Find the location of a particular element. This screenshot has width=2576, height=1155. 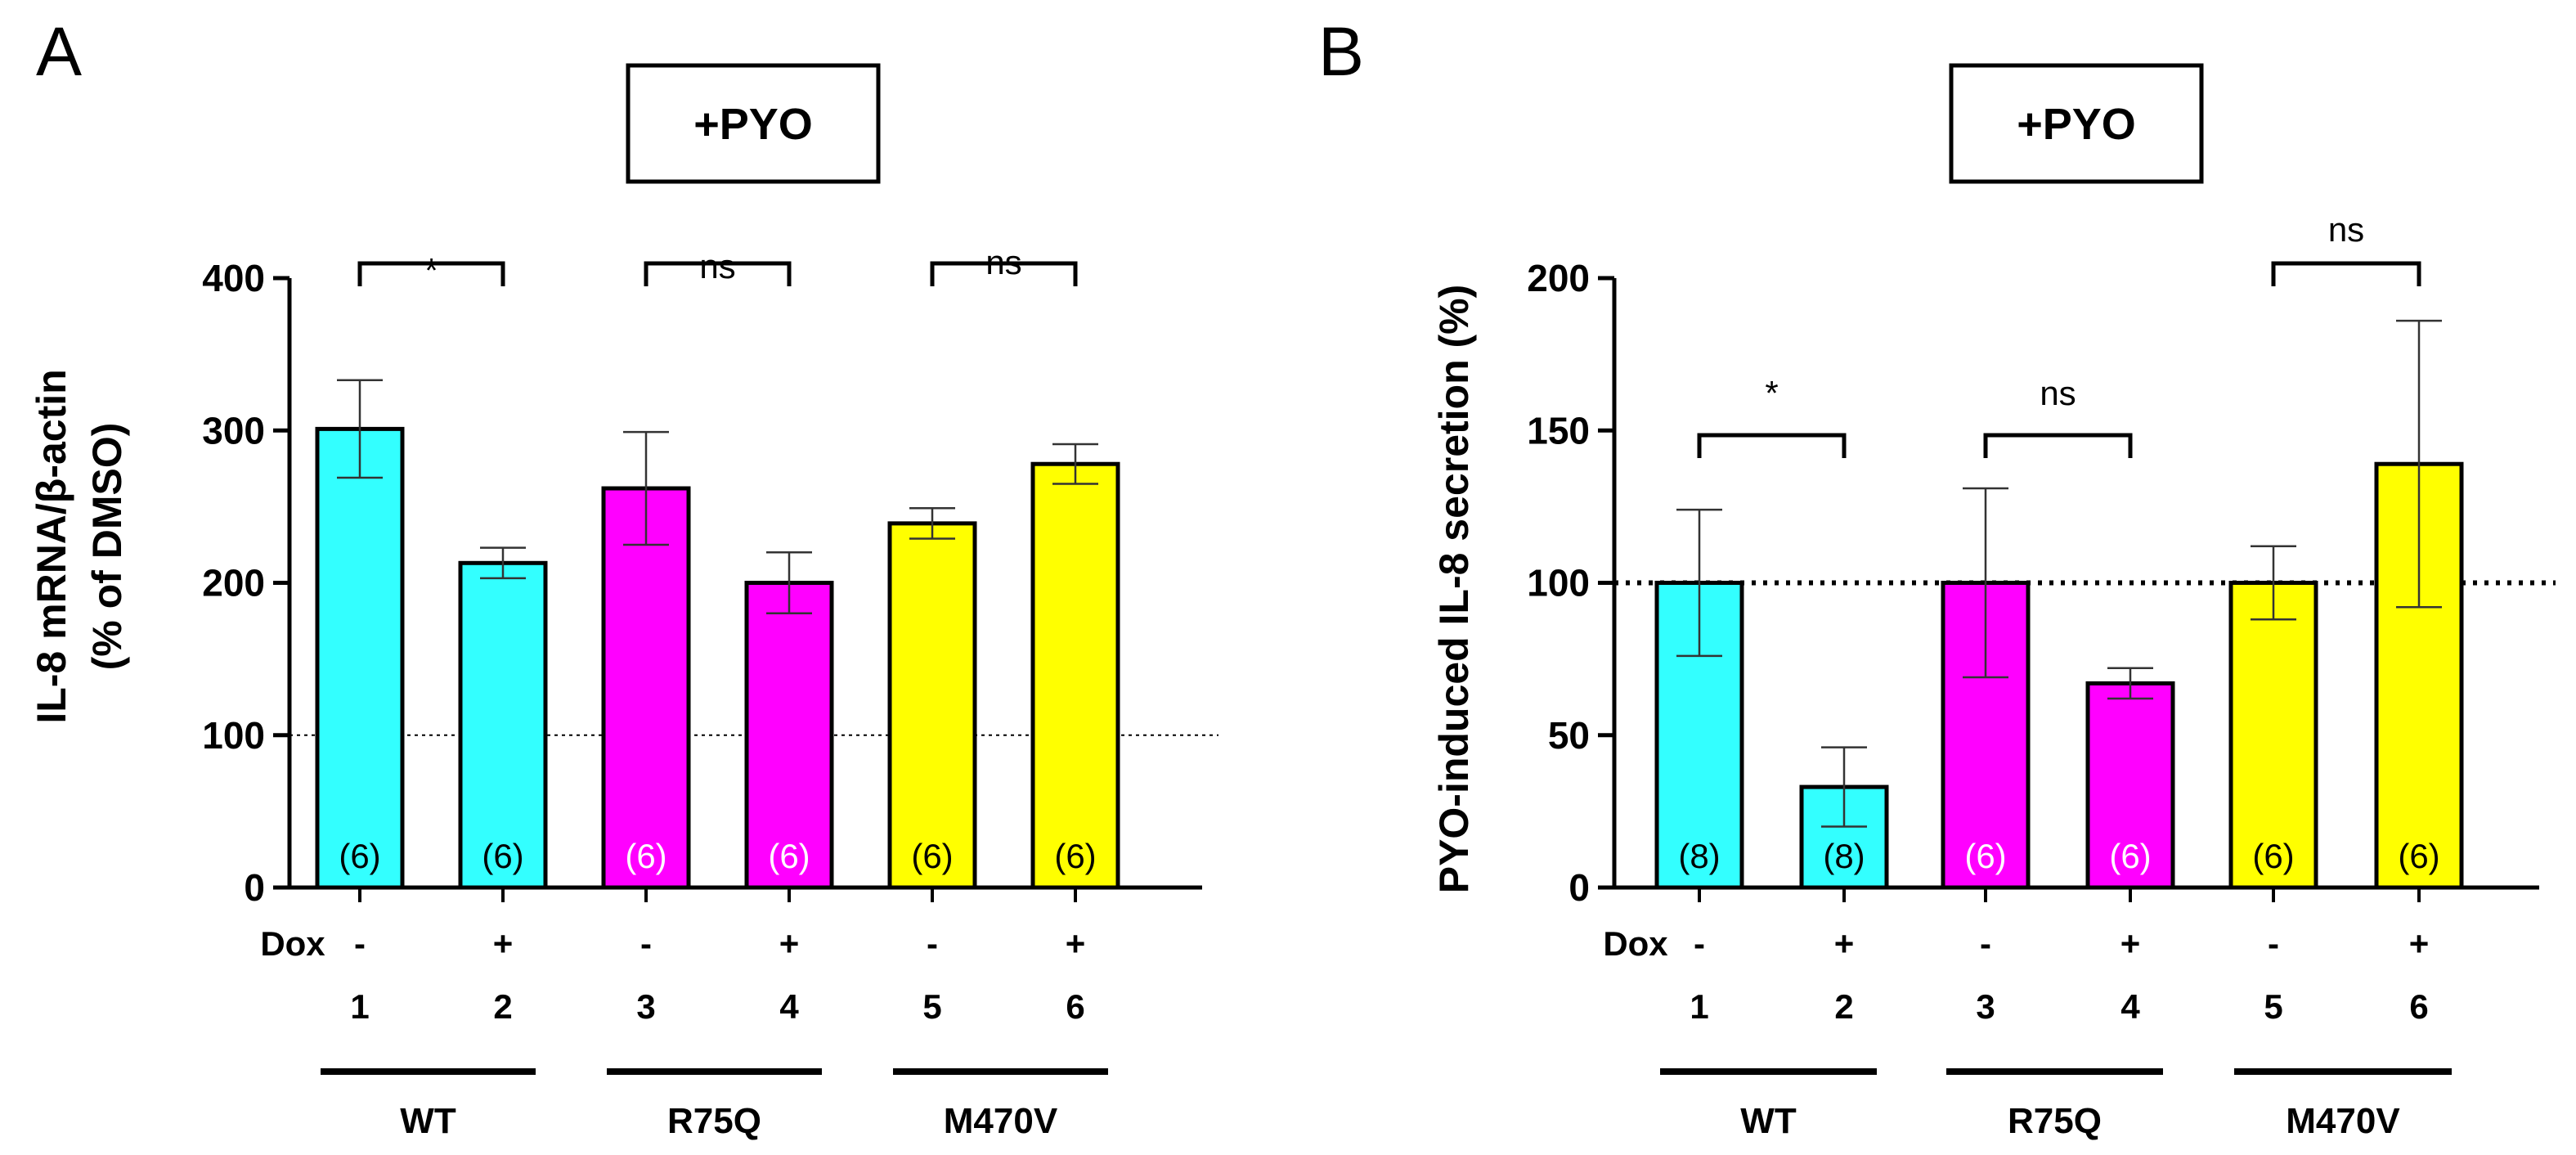

y-tick-label: 400 is located at coordinates (233, 278).